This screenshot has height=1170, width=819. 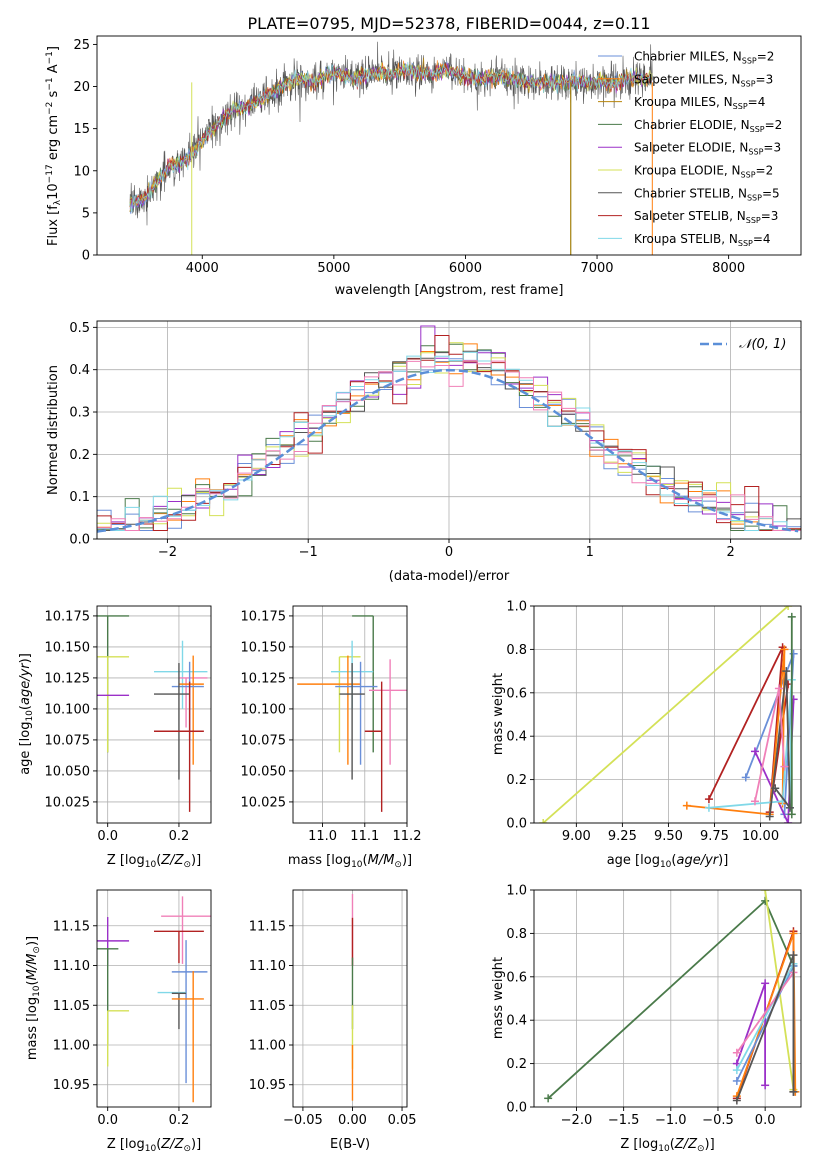 I want to click on histogram-pink, so click(x=449, y=445).